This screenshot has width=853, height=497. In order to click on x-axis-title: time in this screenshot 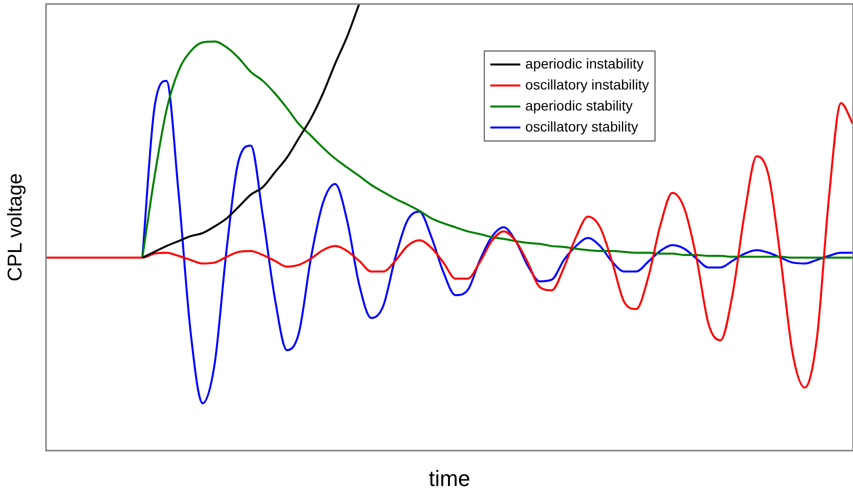, I will do `click(449, 478)`.